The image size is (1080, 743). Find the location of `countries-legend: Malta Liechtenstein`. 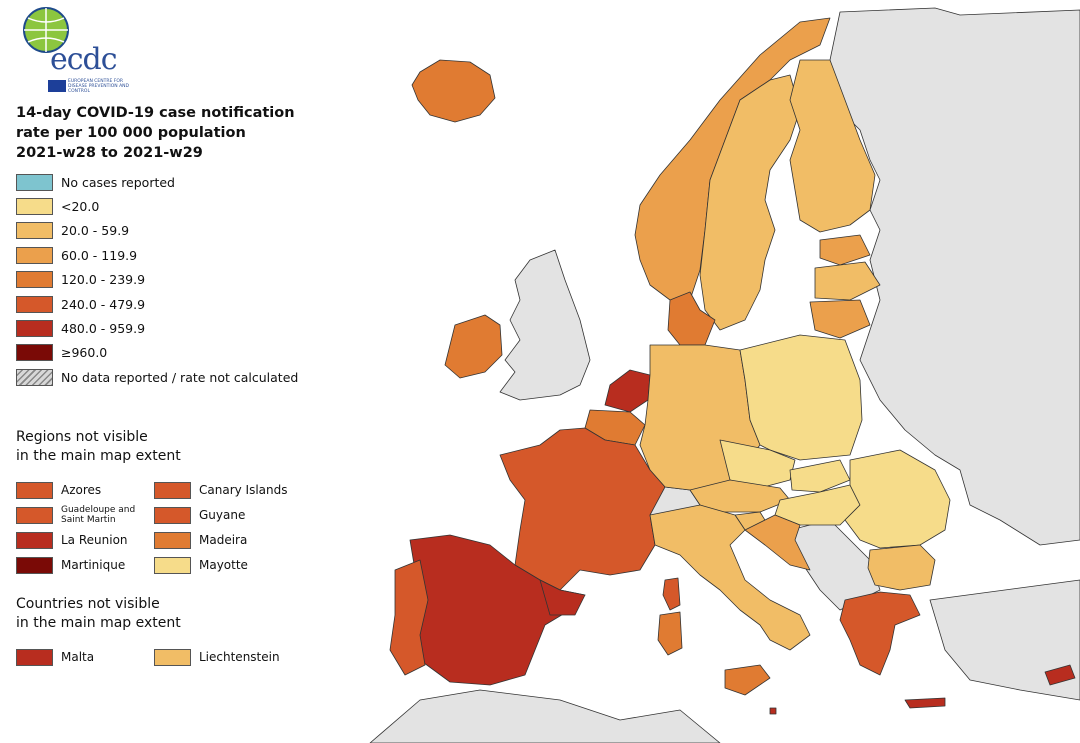

countries-legend: Malta Liechtenstein is located at coordinates (161, 657).